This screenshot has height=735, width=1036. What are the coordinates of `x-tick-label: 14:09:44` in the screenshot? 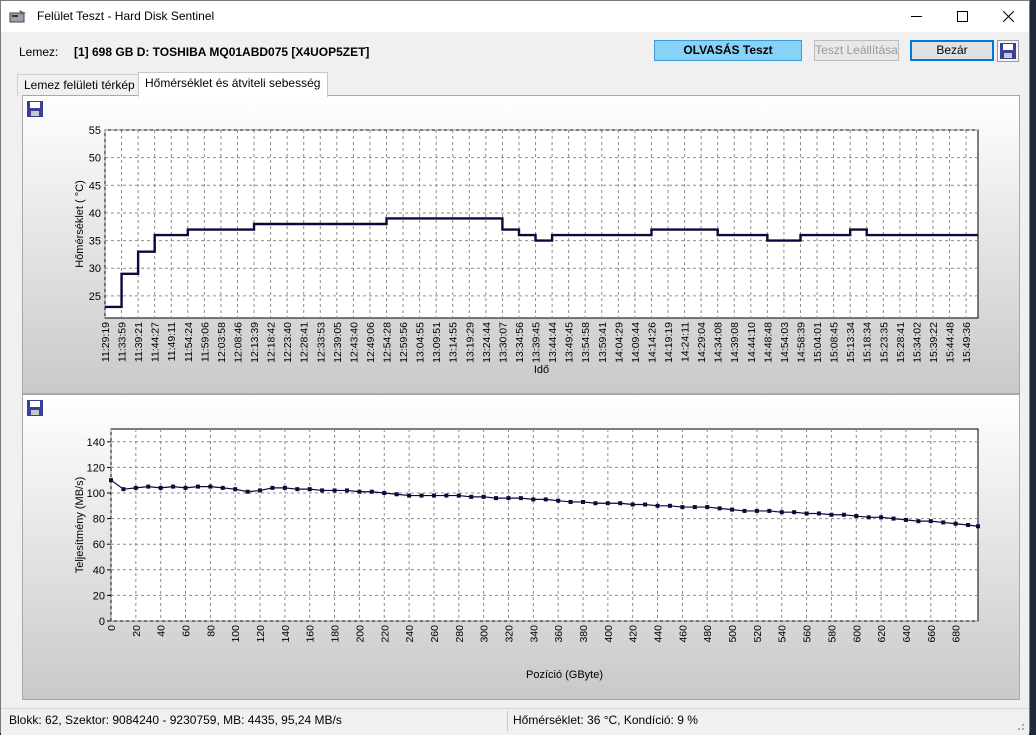 It's located at (636, 342).